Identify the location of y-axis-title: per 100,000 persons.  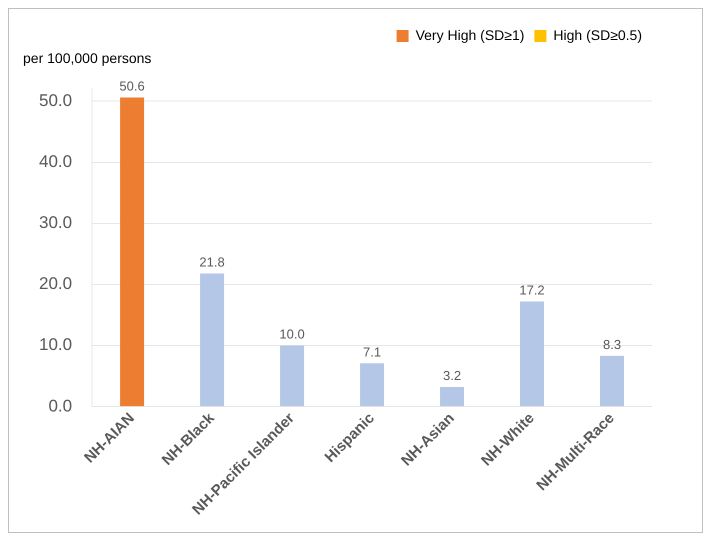
(87, 58).